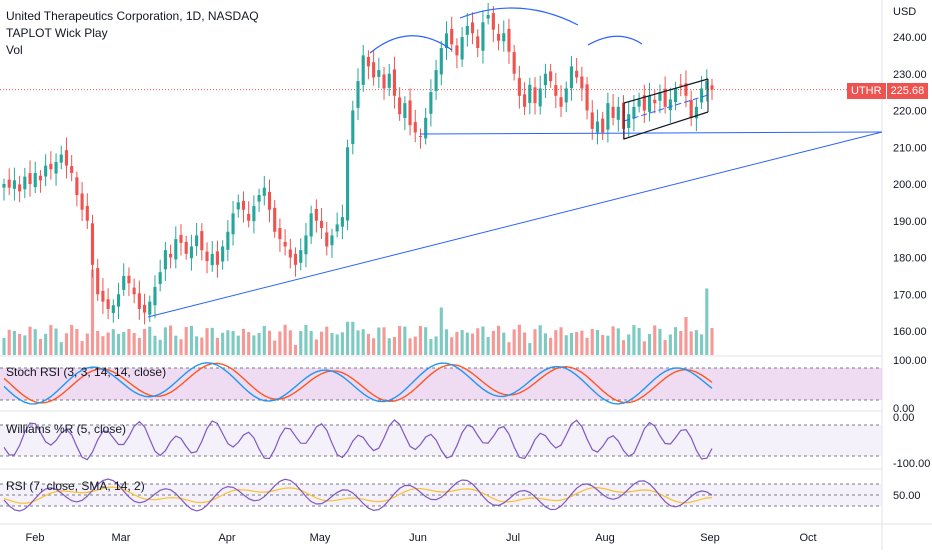 The width and height of the screenshot is (932, 555). What do you see at coordinates (910, 148) in the screenshot?
I see `price-tick-label: 210.00` at bounding box center [910, 148].